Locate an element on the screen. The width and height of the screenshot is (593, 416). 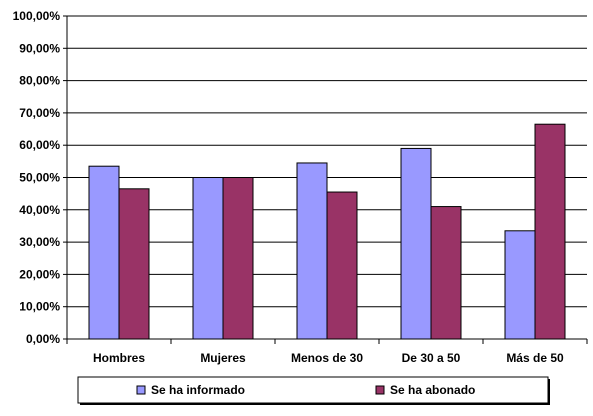
y-tick-label: 90,00% is located at coordinates (39, 48).